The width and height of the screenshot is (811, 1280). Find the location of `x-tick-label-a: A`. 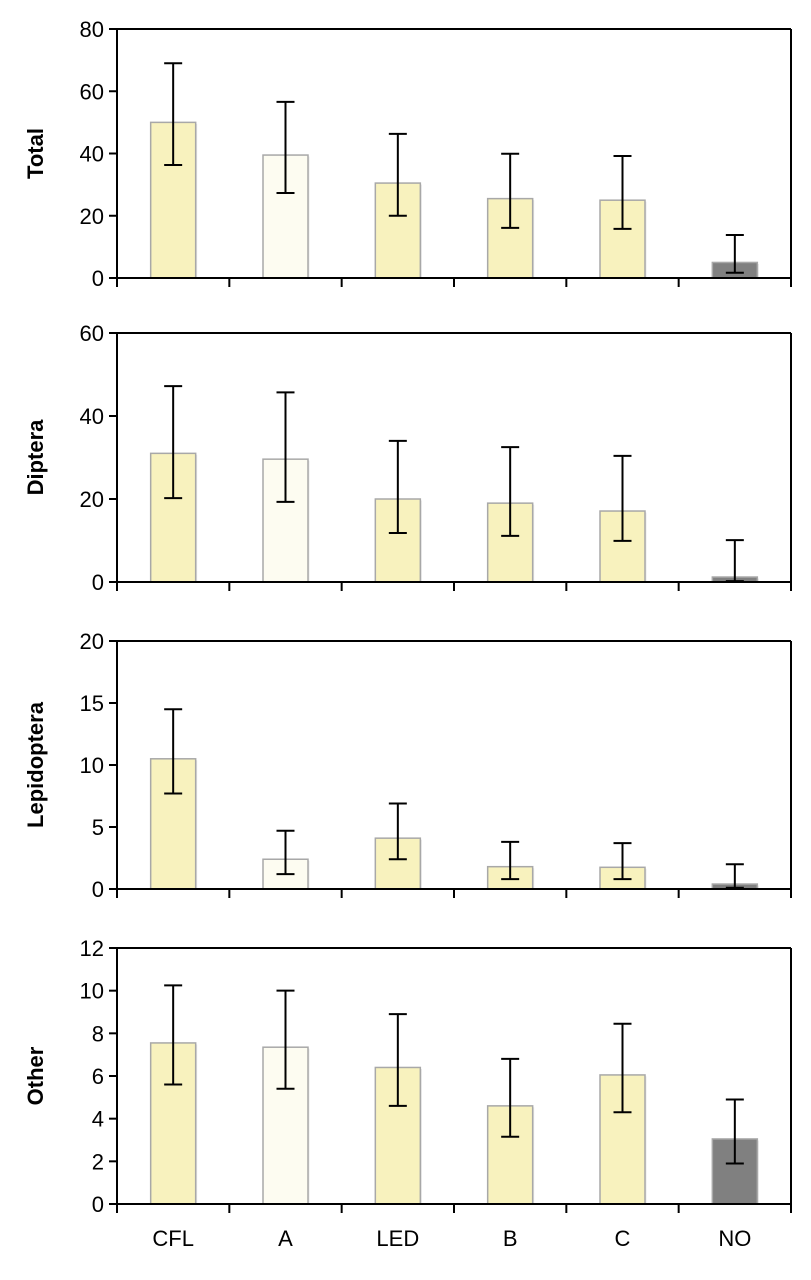

x-tick-label-a: A is located at coordinates (285, 1238).